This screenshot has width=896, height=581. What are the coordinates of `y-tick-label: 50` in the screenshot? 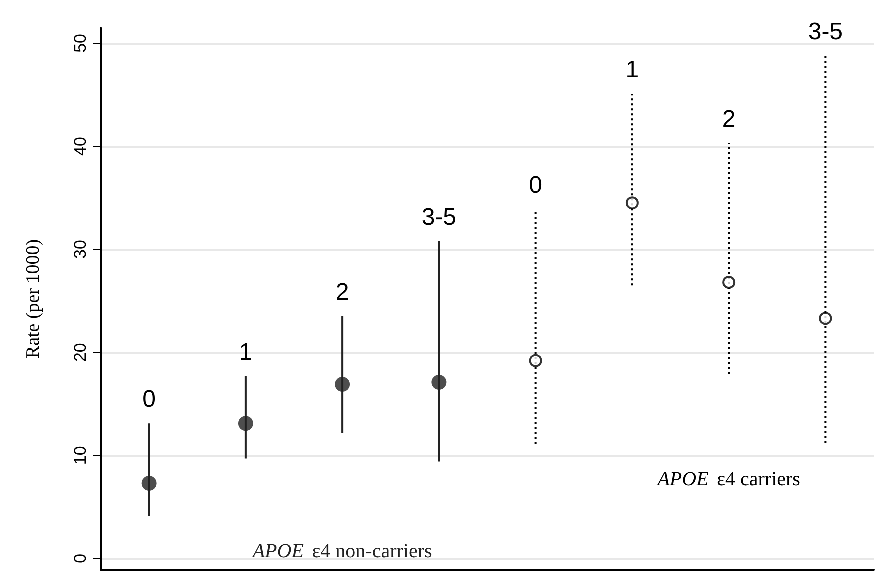 It's located at (80, 43).